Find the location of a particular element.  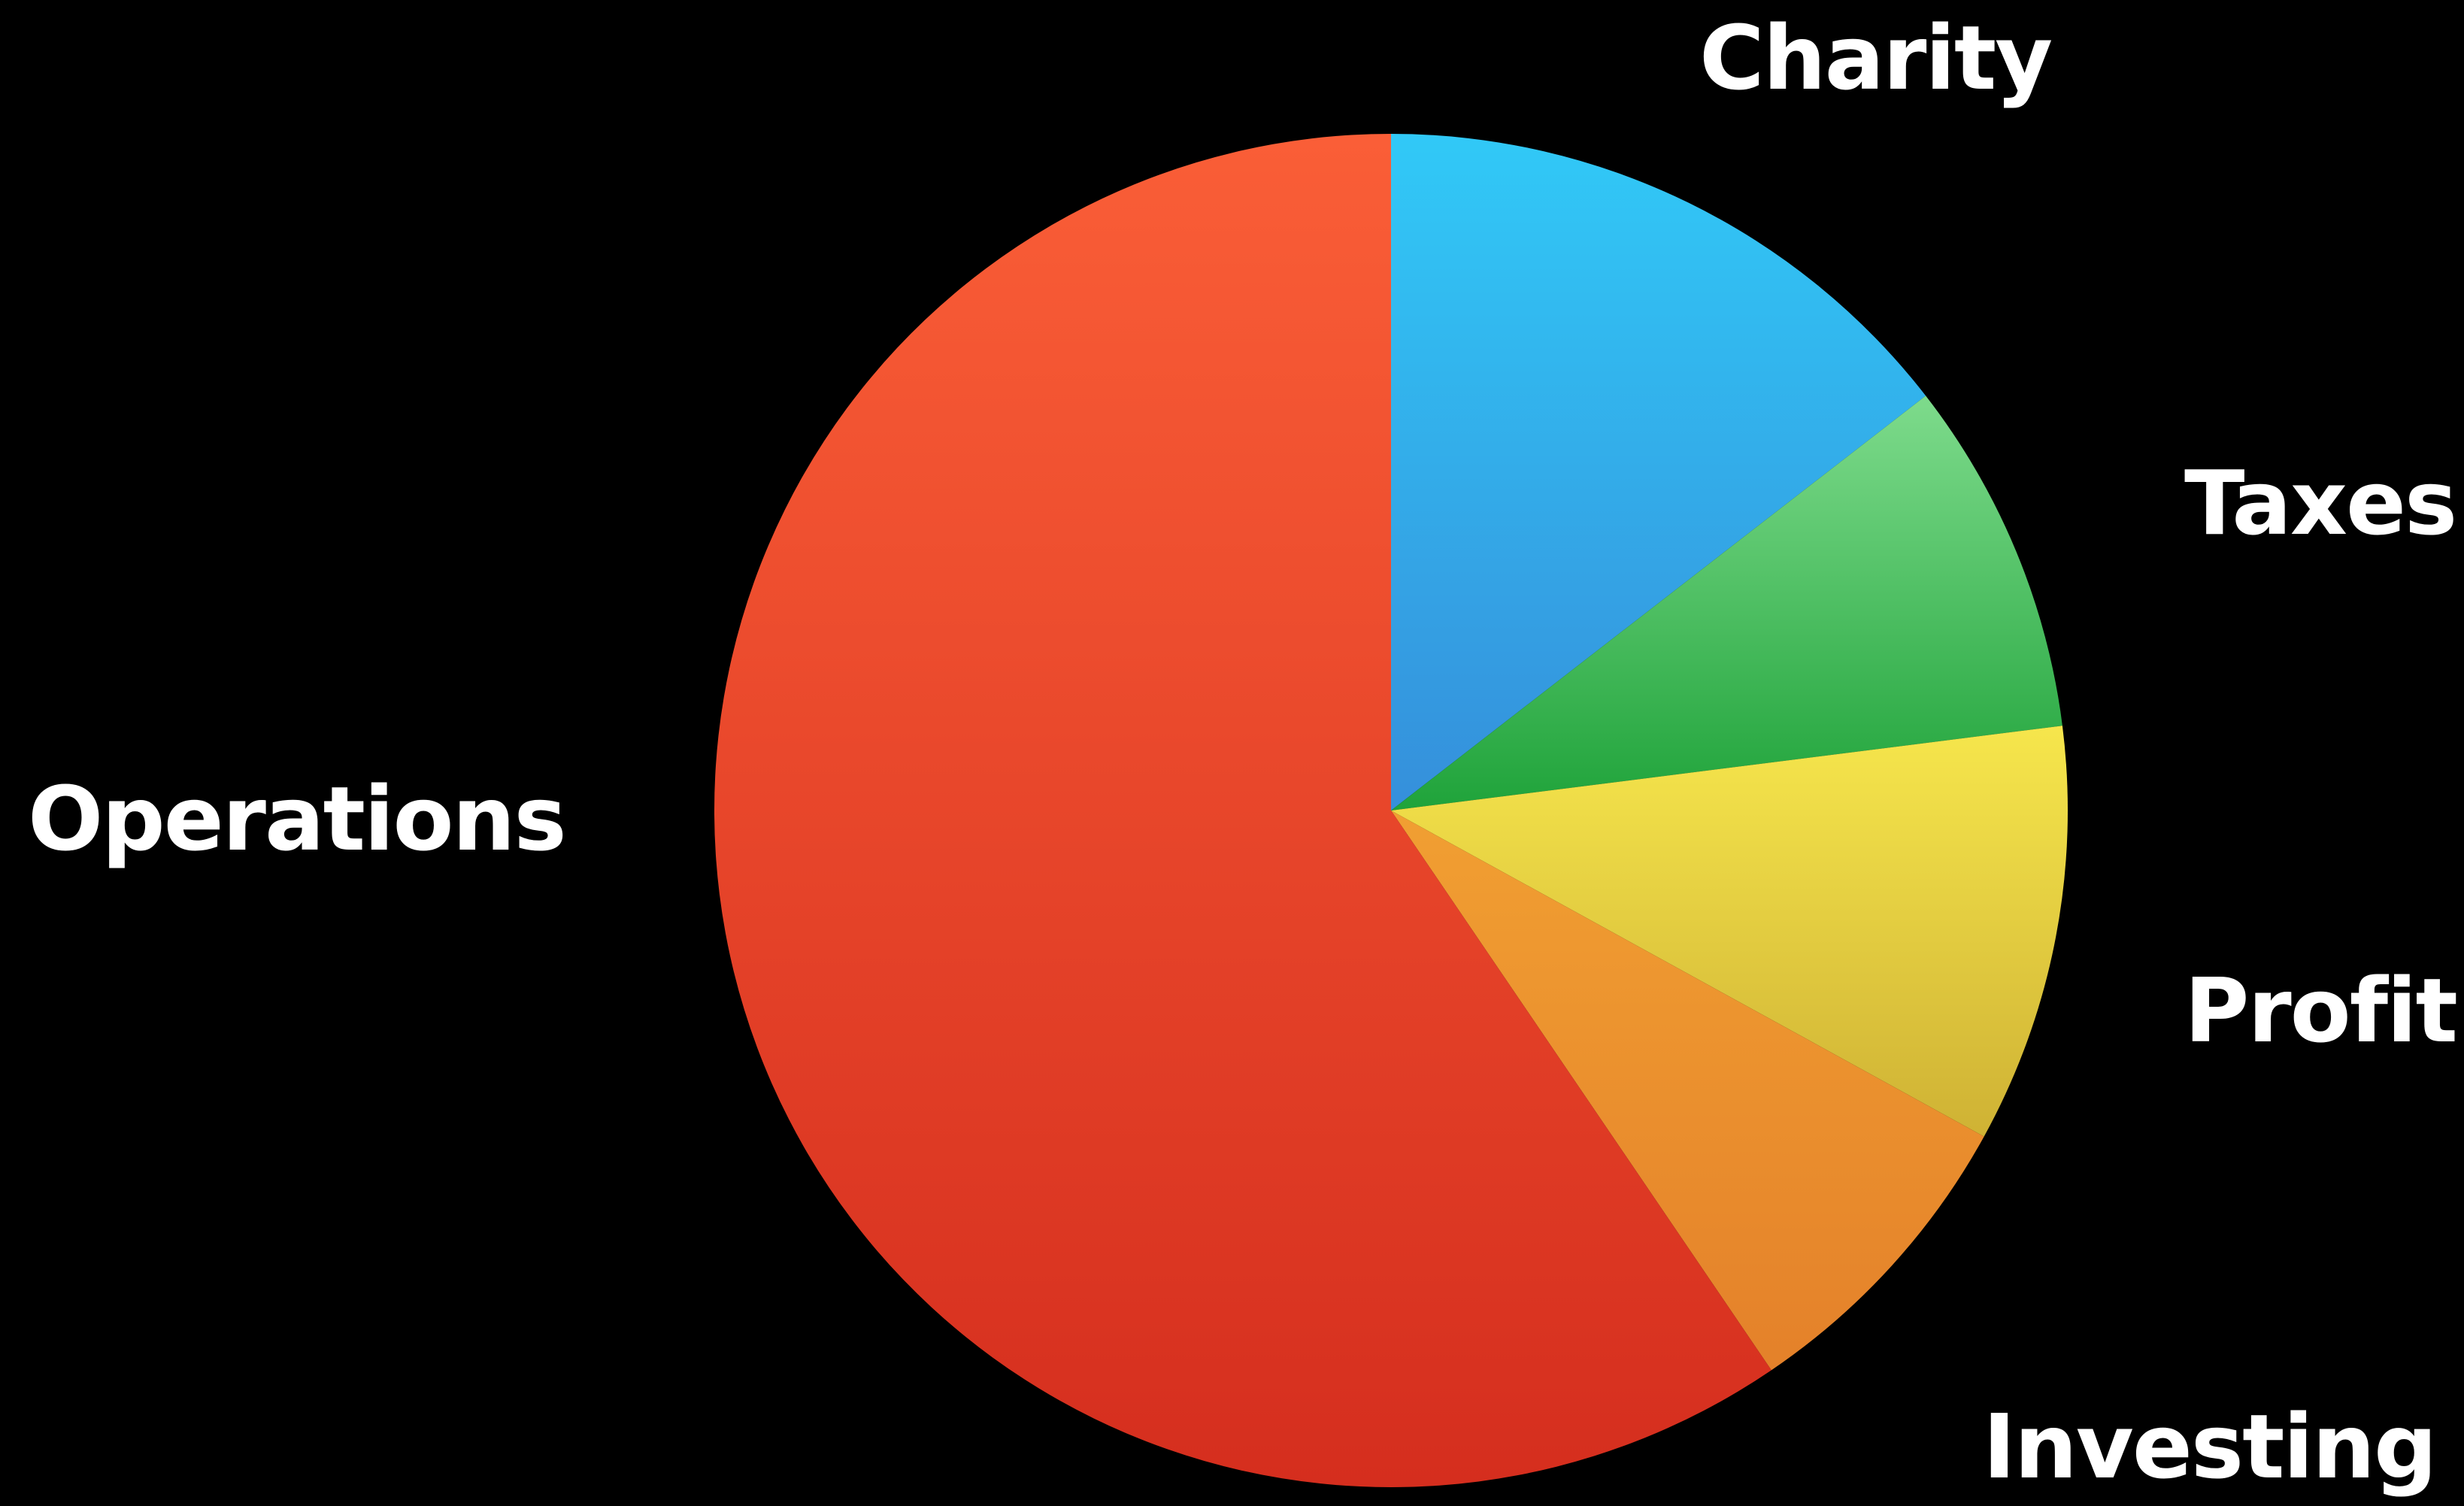

pie-slice-investing is located at coordinates (1687, 1091).